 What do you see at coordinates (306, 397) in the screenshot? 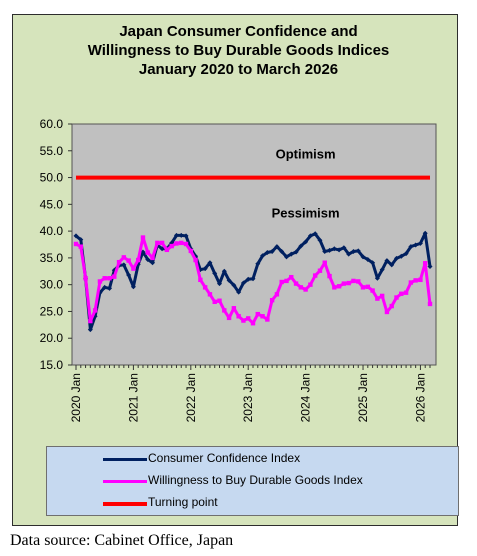
I see `x-tick-label: 2024 Jan` at bounding box center [306, 397].